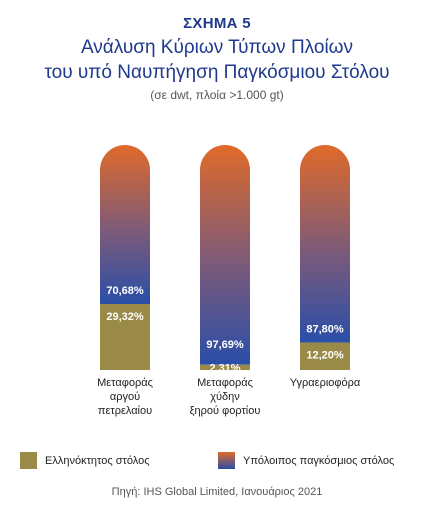 This screenshot has width=434, height=510. Describe the element at coordinates (225, 345) in the screenshot. I see `data-label-rest-of-fleet-2: 97,69%` at that location.